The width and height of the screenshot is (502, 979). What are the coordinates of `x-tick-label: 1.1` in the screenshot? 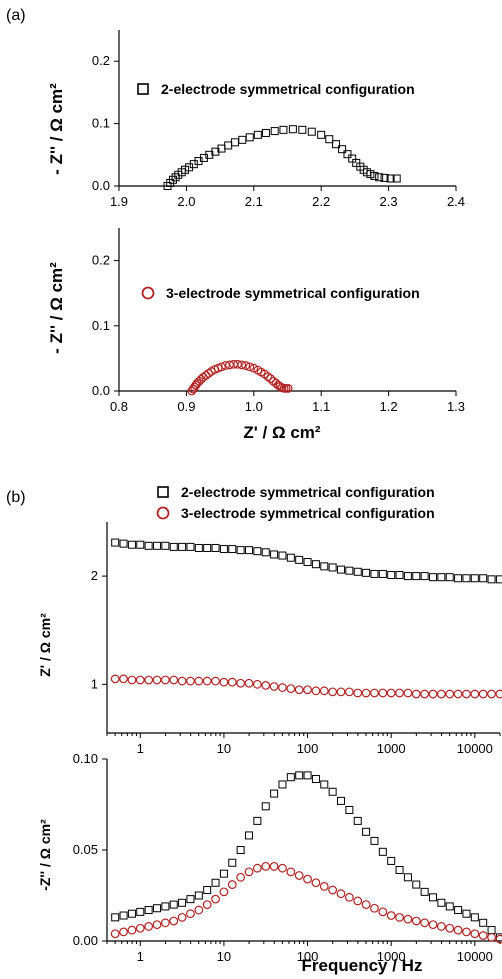 It's located at (321, 406).